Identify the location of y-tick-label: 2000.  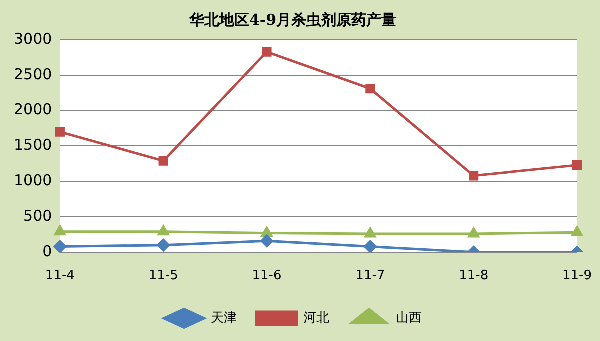
(33, 109).